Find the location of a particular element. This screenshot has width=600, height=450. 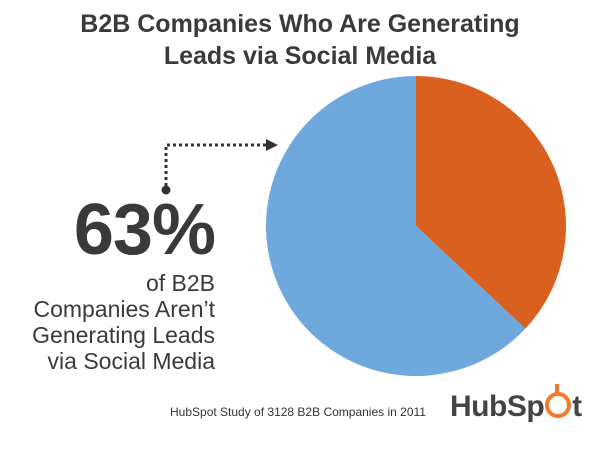

callout-line-2: Companies Aren’t is located at coordinates (124, 309).